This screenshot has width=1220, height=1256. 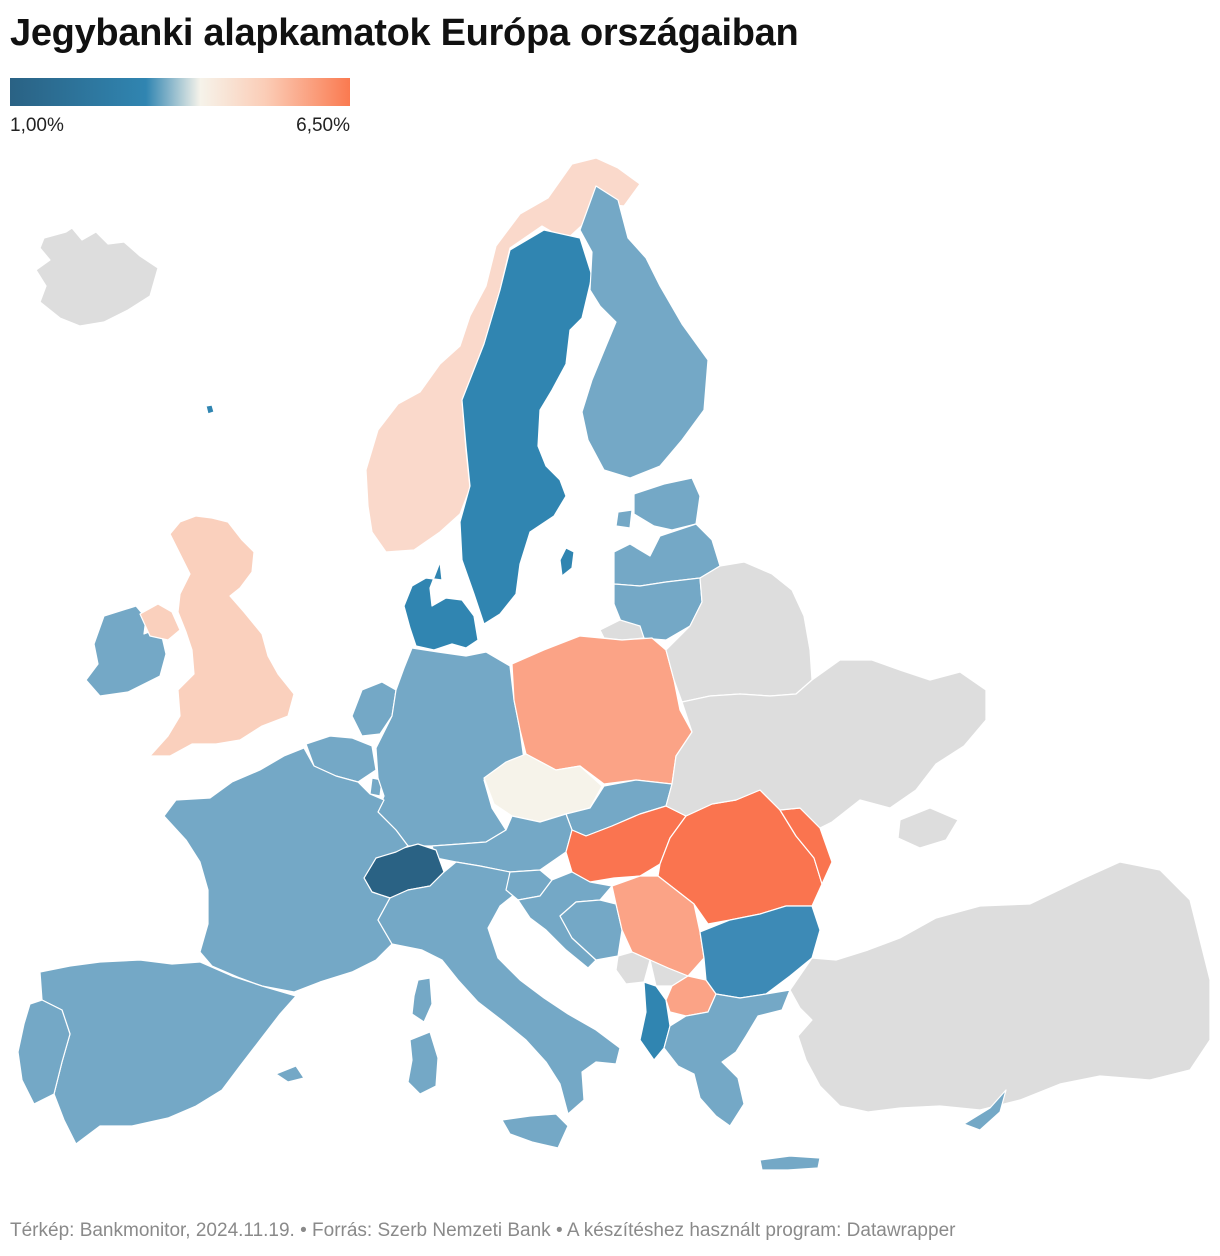 What do you see at coordinates (180, 109) in the screenshot?
I see `color-legend: 1,00% 6,50%` at bounding box center [180, 109].